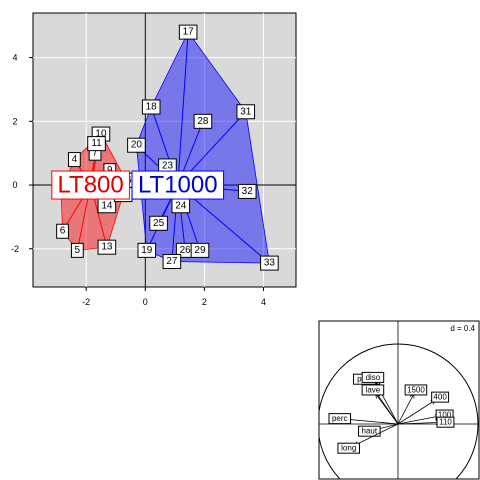 This screenshot has width=480, height=480. I want to click on point-label-11-box, so click(96, 144).